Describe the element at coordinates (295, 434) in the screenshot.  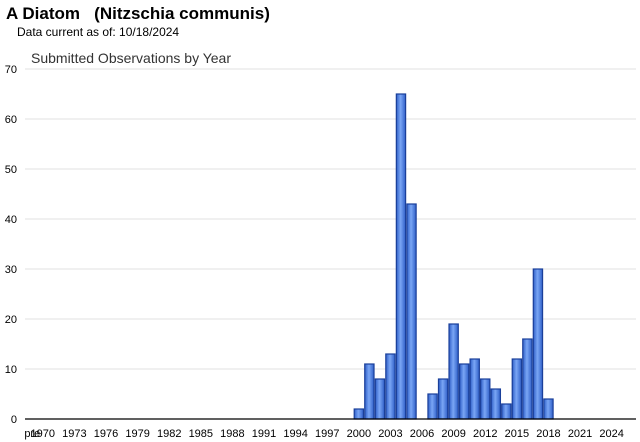
I see `x-tick-label: 1994` at that location.